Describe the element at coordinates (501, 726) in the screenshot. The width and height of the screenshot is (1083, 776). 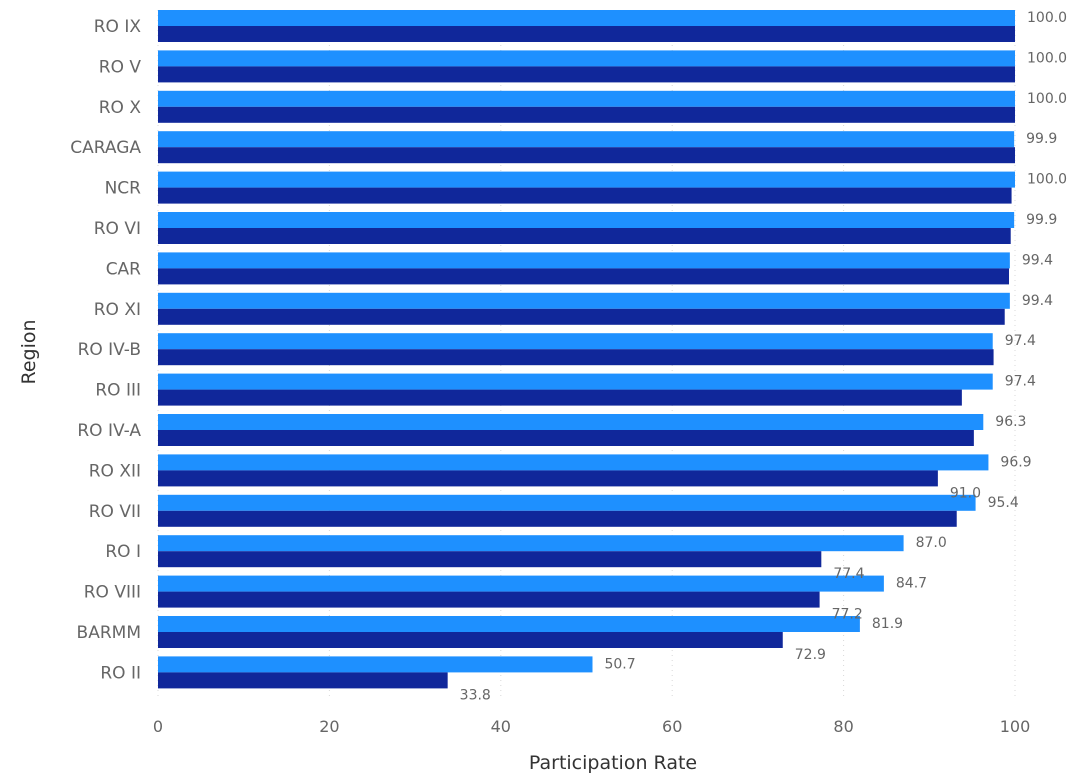
I see `x-tick-label: 40` at that location.